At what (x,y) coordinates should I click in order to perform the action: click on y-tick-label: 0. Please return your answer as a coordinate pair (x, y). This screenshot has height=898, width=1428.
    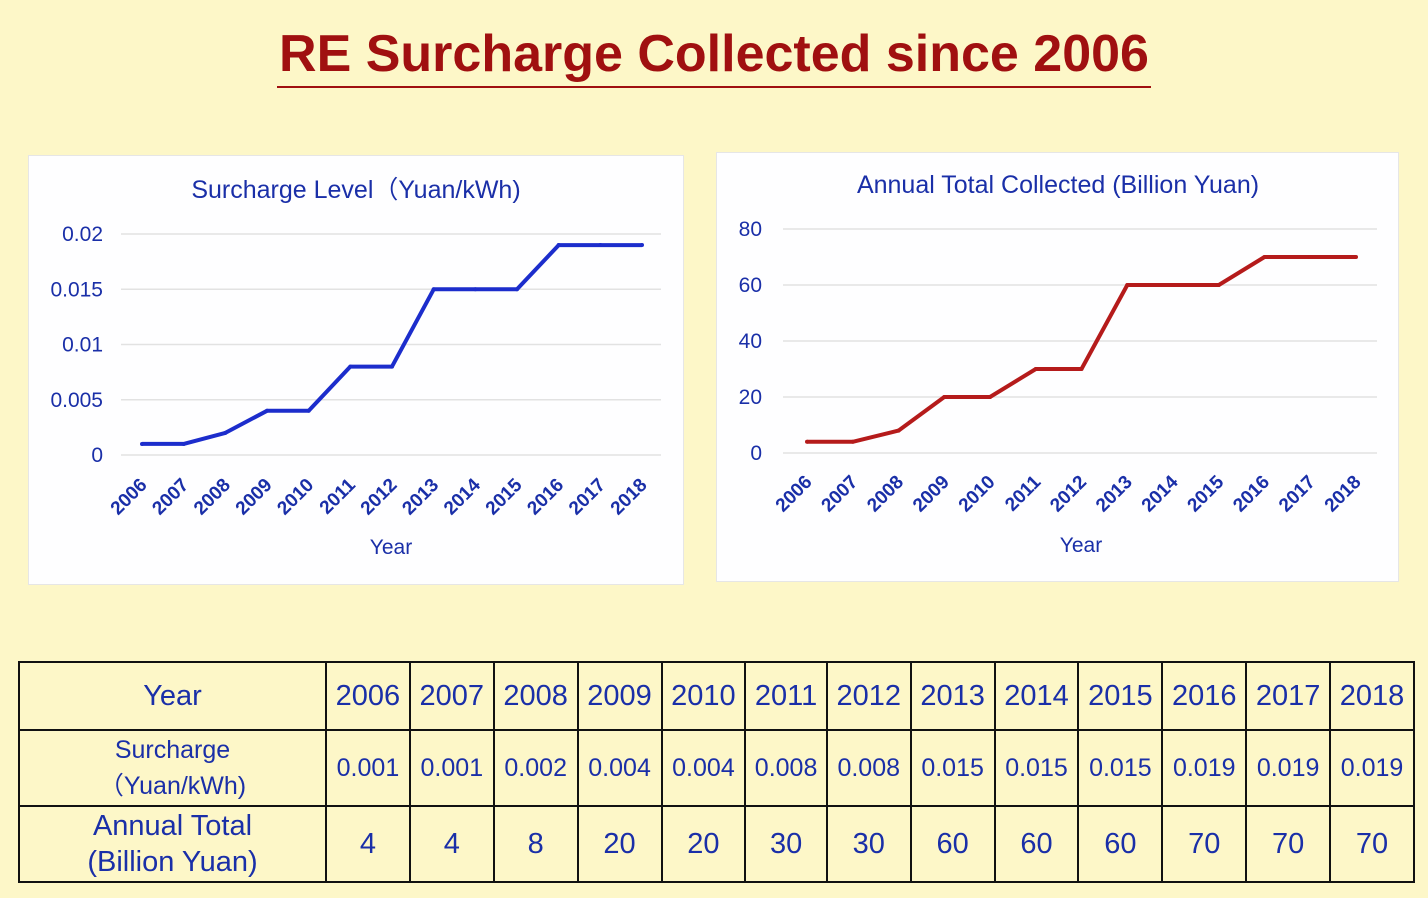
    Looking at the image, I should click on (756, 453).